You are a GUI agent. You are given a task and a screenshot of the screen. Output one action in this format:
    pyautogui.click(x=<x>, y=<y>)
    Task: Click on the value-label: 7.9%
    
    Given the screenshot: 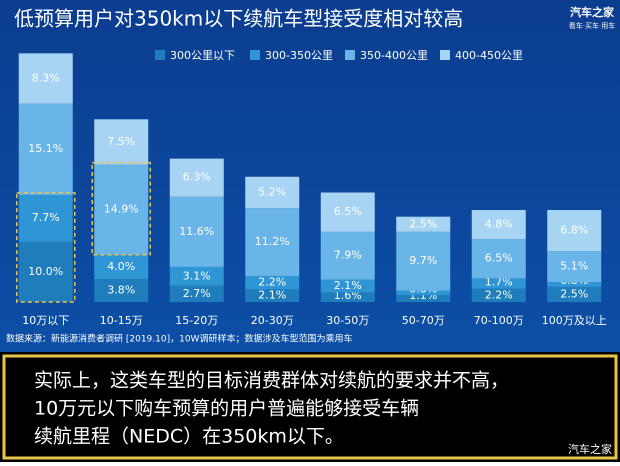 What is the action you would take?
    pyautogui.click(x=348, y=255)
    